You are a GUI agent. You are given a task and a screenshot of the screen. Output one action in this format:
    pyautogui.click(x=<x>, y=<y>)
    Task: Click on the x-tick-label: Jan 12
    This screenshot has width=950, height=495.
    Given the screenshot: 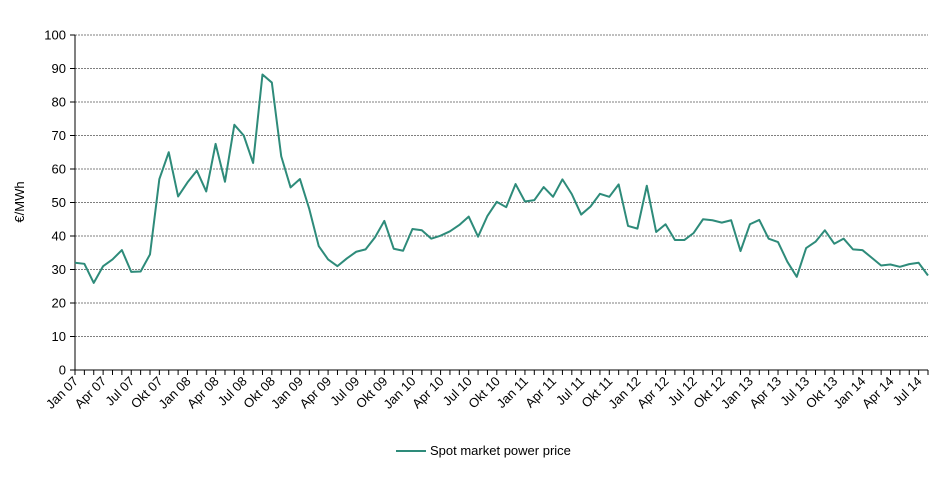 What is the action you would take?
    pyautogui.click(x=624, y=393)
    